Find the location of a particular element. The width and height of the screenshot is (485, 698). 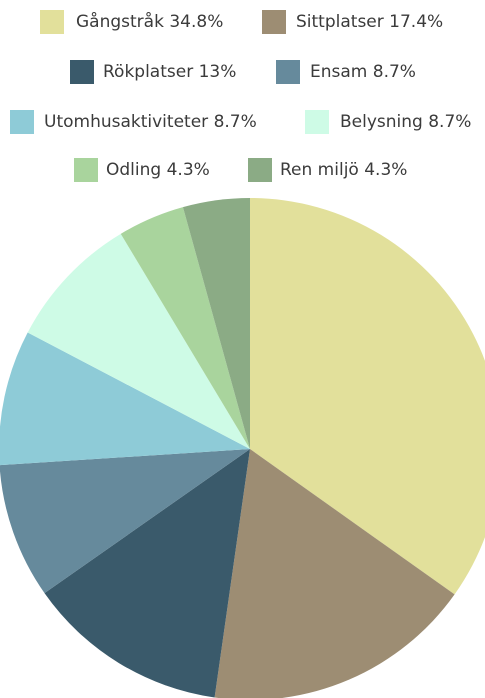

legend-label: Sittplatser 17.4% is located at coordinates (369, 22).